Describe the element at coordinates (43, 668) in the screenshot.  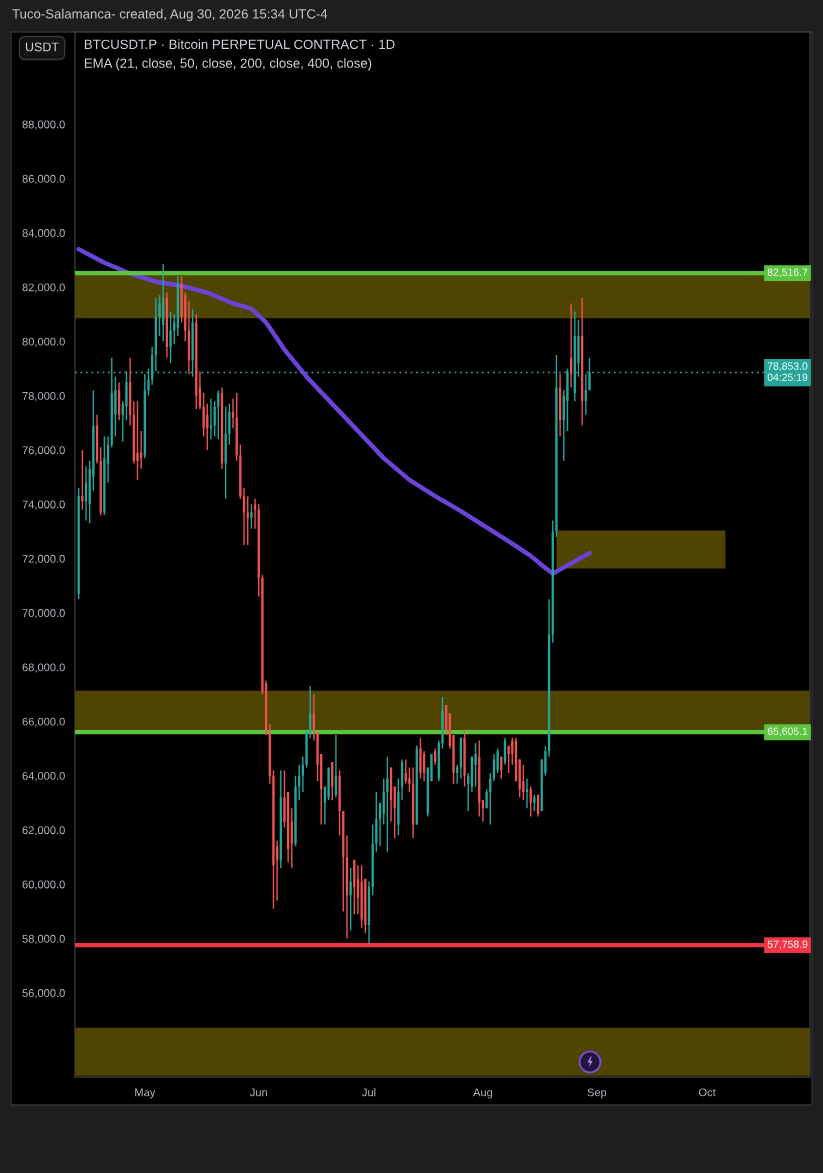
I see `y-tick-label: 68,000.0` at that location.